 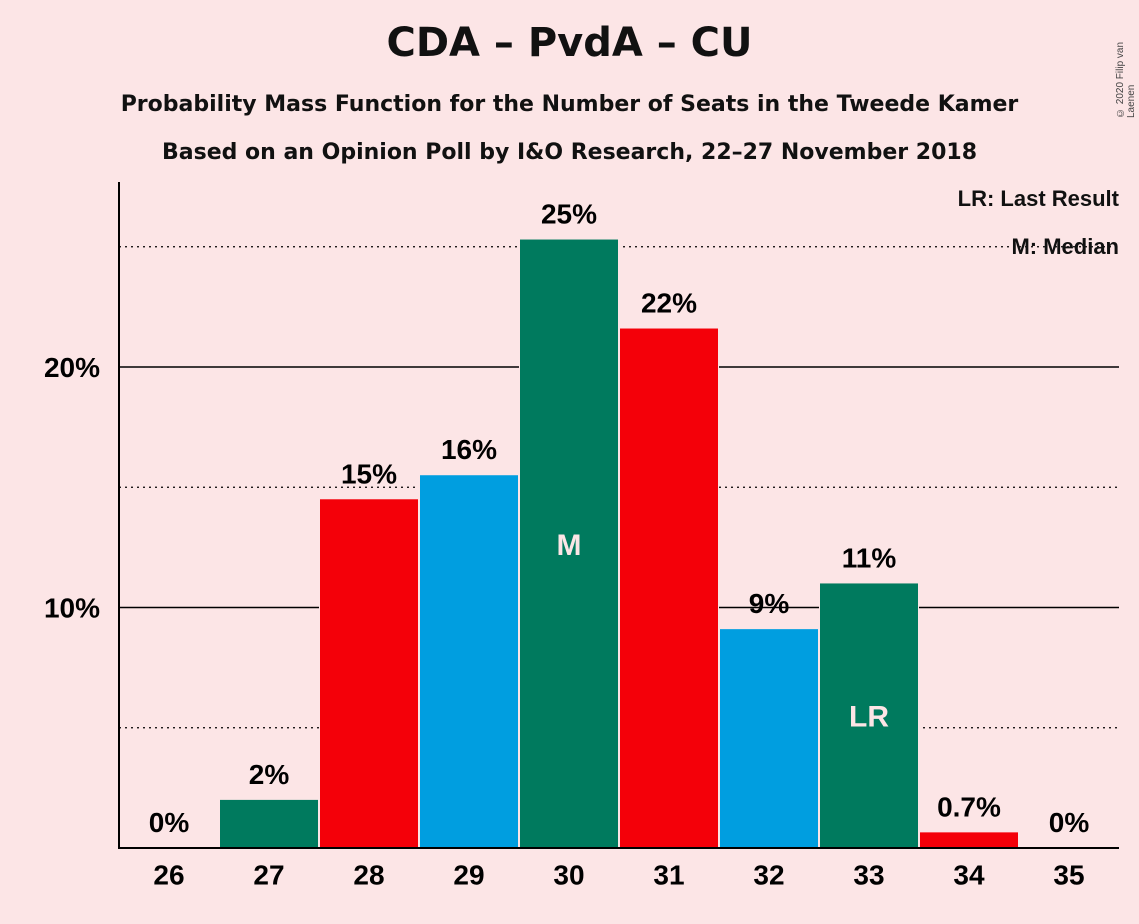 I want to click on marker-m: M, so click(x=569, y=545).